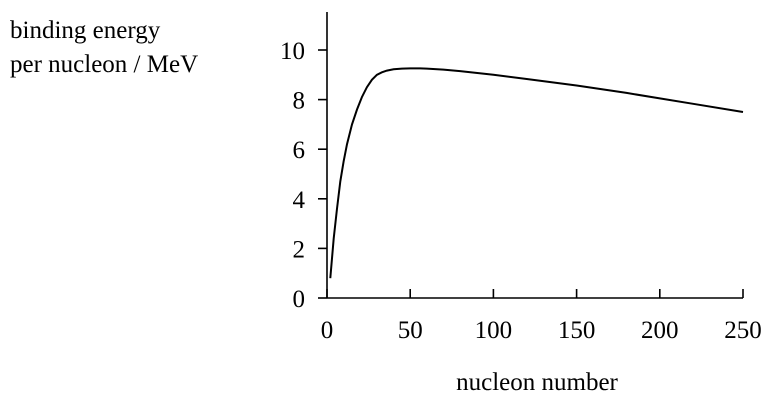 The image size is (765, 405). What do you see at coordinates (327, 330) in the screenshot?
I see `x-tick-label: 0` at bounding box center [327, 330].